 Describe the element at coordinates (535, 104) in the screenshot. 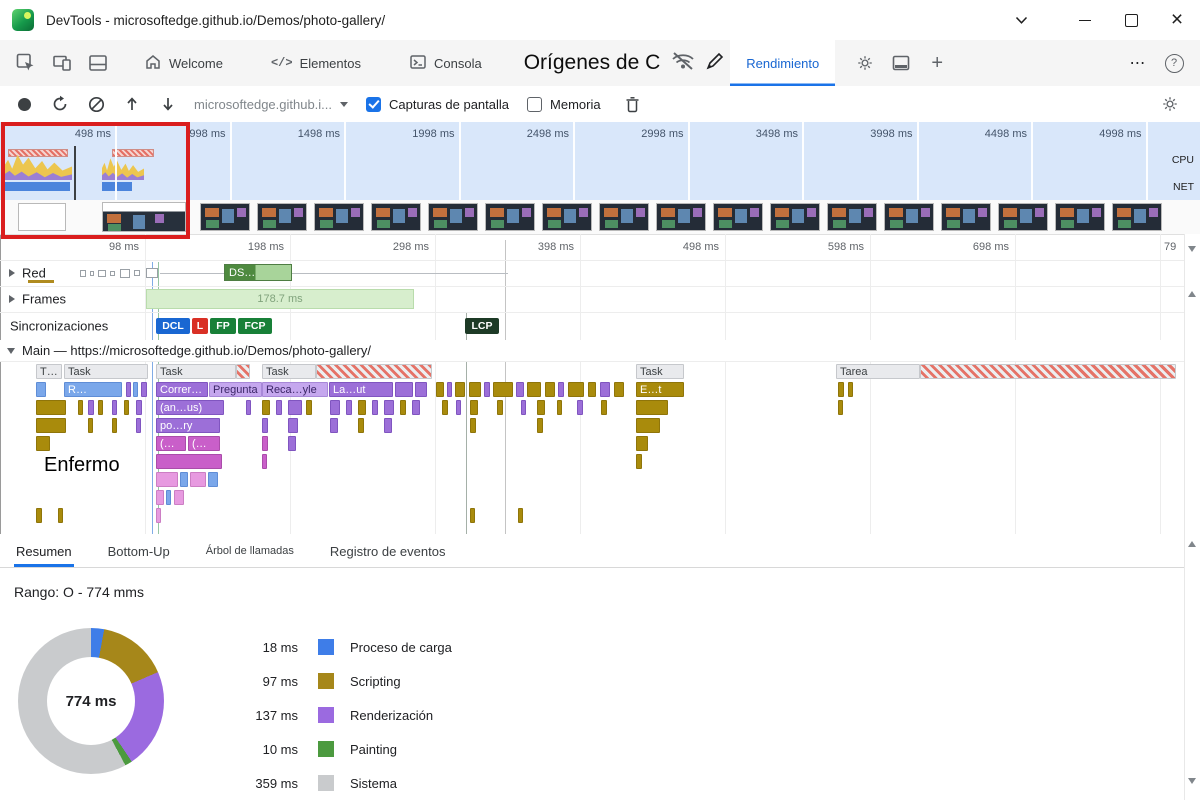

I see `memory-checkbox` at that location.